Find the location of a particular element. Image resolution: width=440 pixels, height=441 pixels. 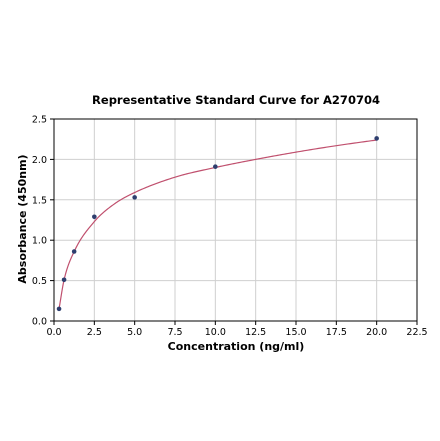

x-tick-label: 10.0 is located at coordinates (215, 332).